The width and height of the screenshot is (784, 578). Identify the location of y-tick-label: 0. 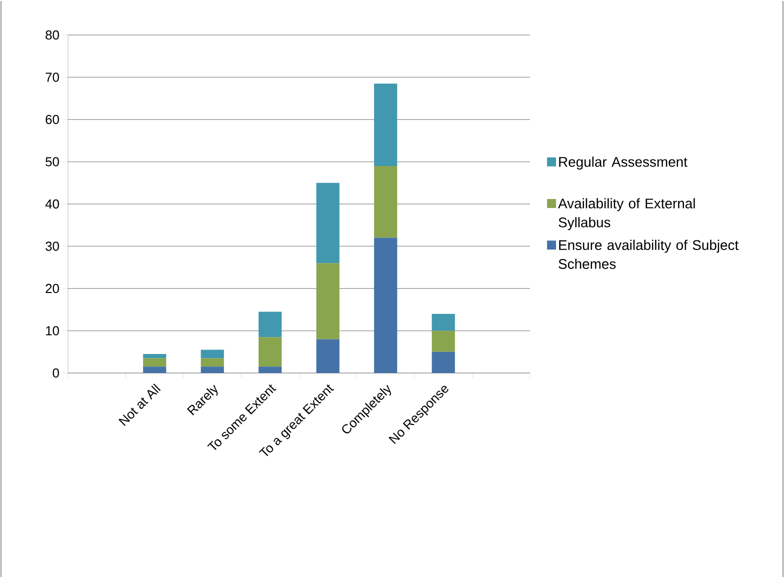
(55, 373).